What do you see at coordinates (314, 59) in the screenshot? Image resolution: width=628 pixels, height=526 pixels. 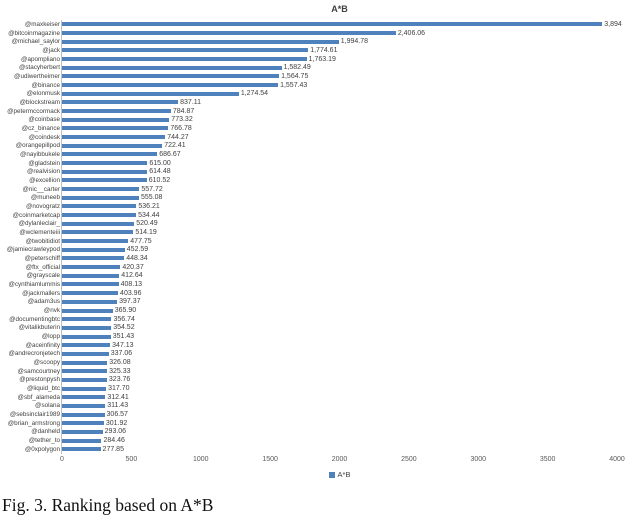 I see `bar-row: @apompliano 1,763.19` at bounding box center [314, 59].